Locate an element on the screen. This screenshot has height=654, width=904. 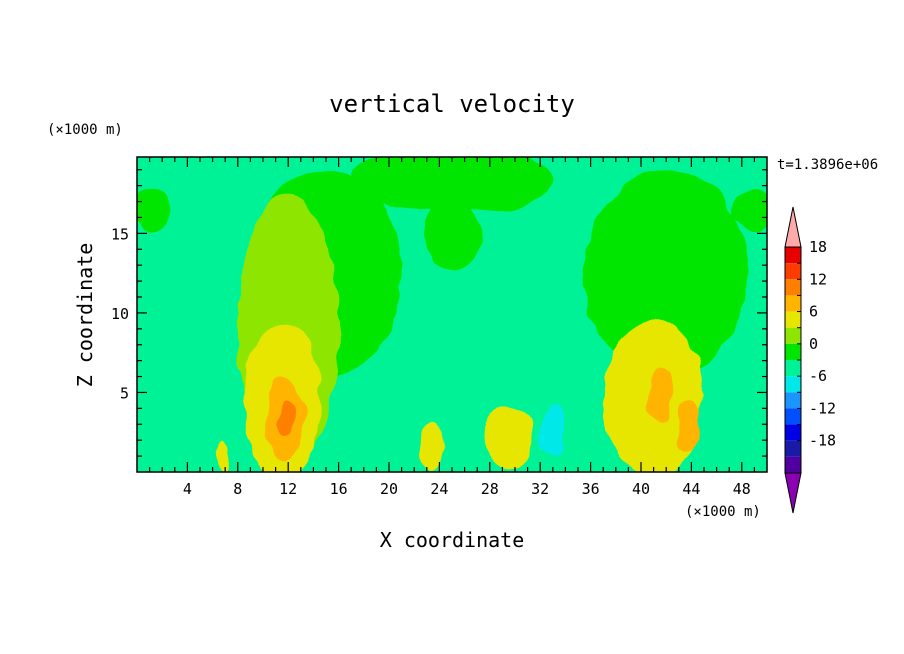
y-axis-label: Z coordinate is located at coordinates (85, 315).